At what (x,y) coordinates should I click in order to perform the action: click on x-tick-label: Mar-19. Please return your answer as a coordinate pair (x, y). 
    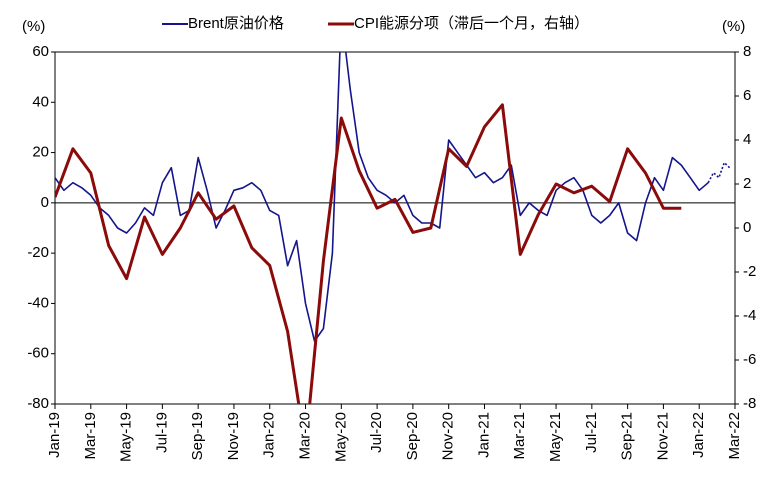
    Looking at the image, I should click on (90, 436).